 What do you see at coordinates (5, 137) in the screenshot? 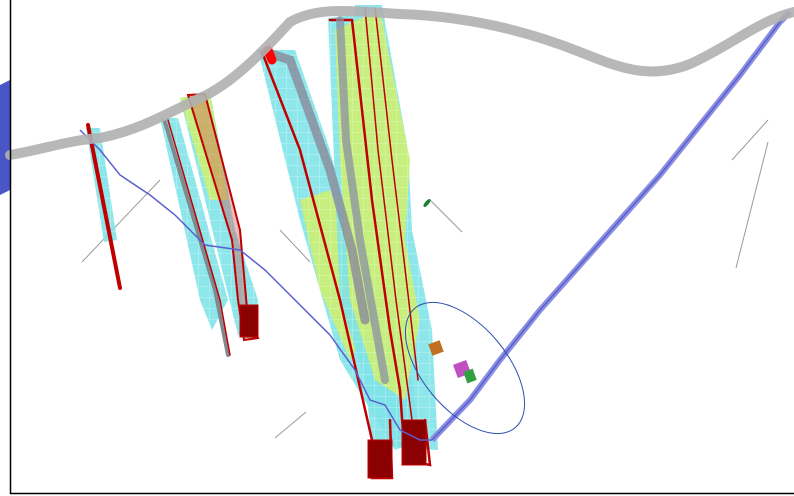
I see `side-object` at bounding box center [5, 137].